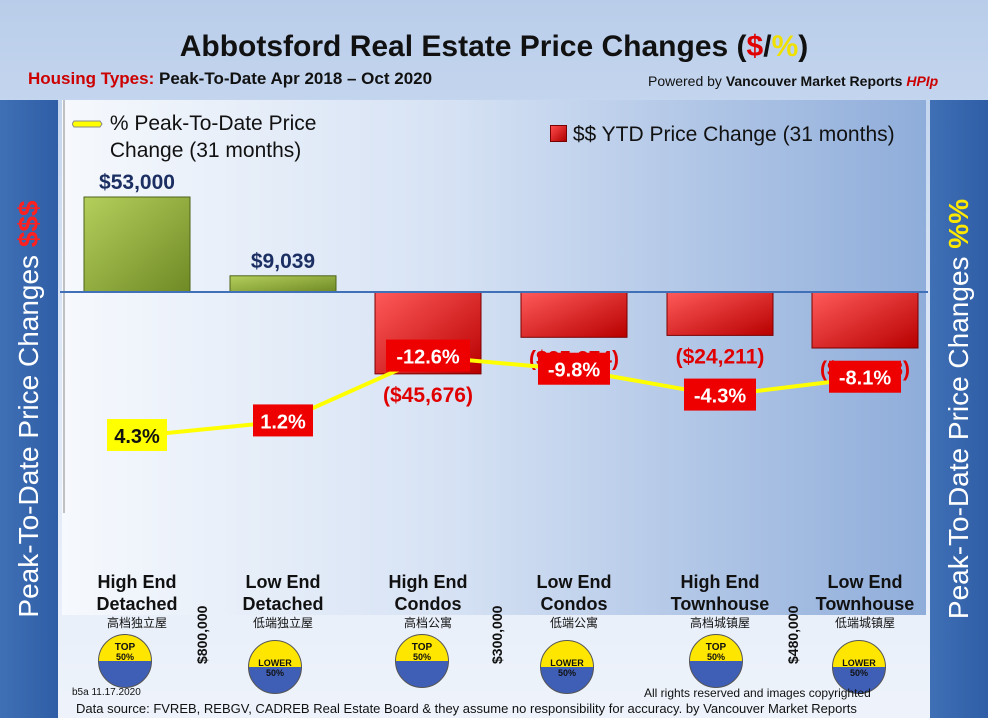 This screenshot has width=988, height=718. I want to click on category-label: Low End Detached, so click(283, 593).